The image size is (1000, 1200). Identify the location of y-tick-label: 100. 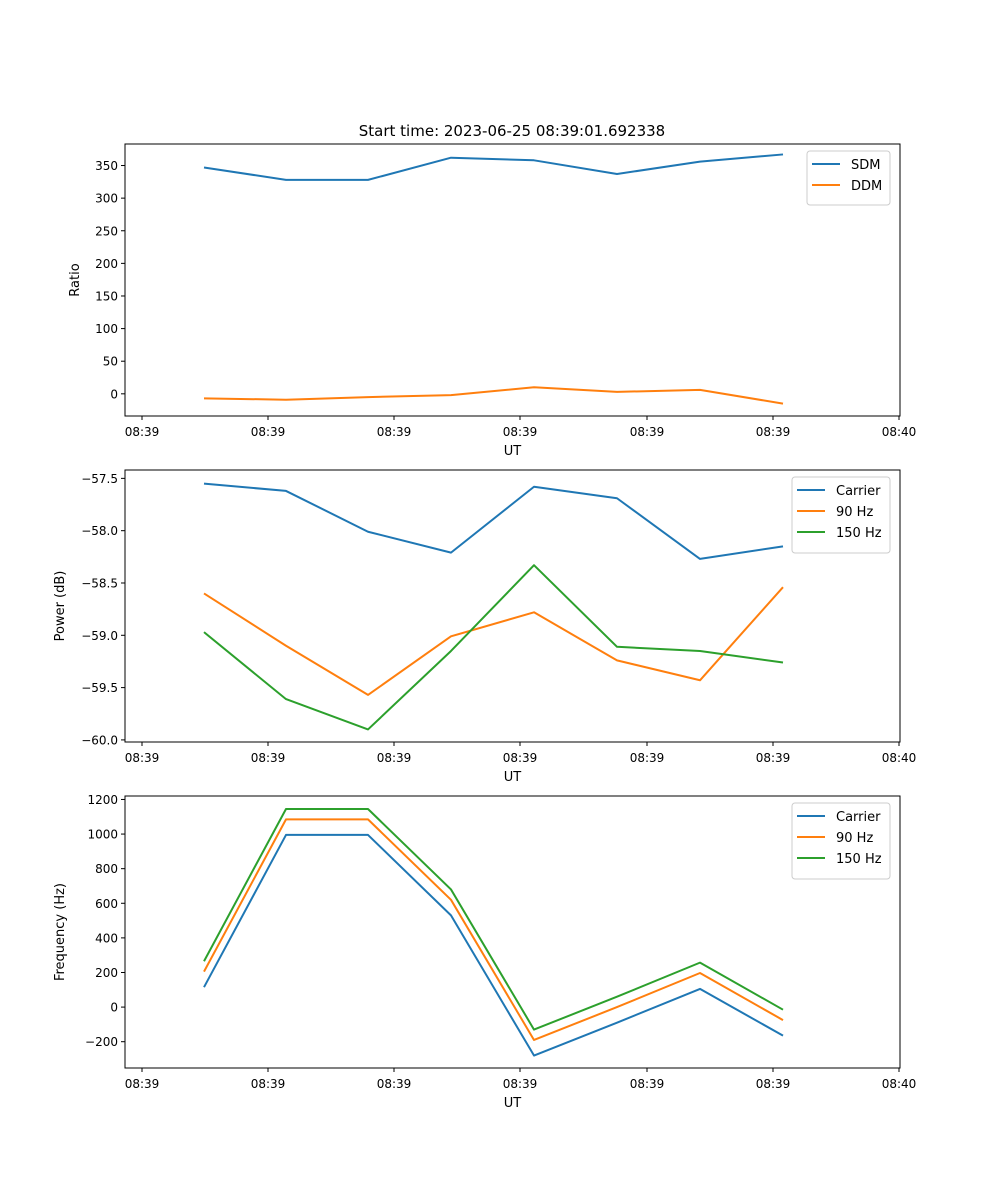
(106, 329).